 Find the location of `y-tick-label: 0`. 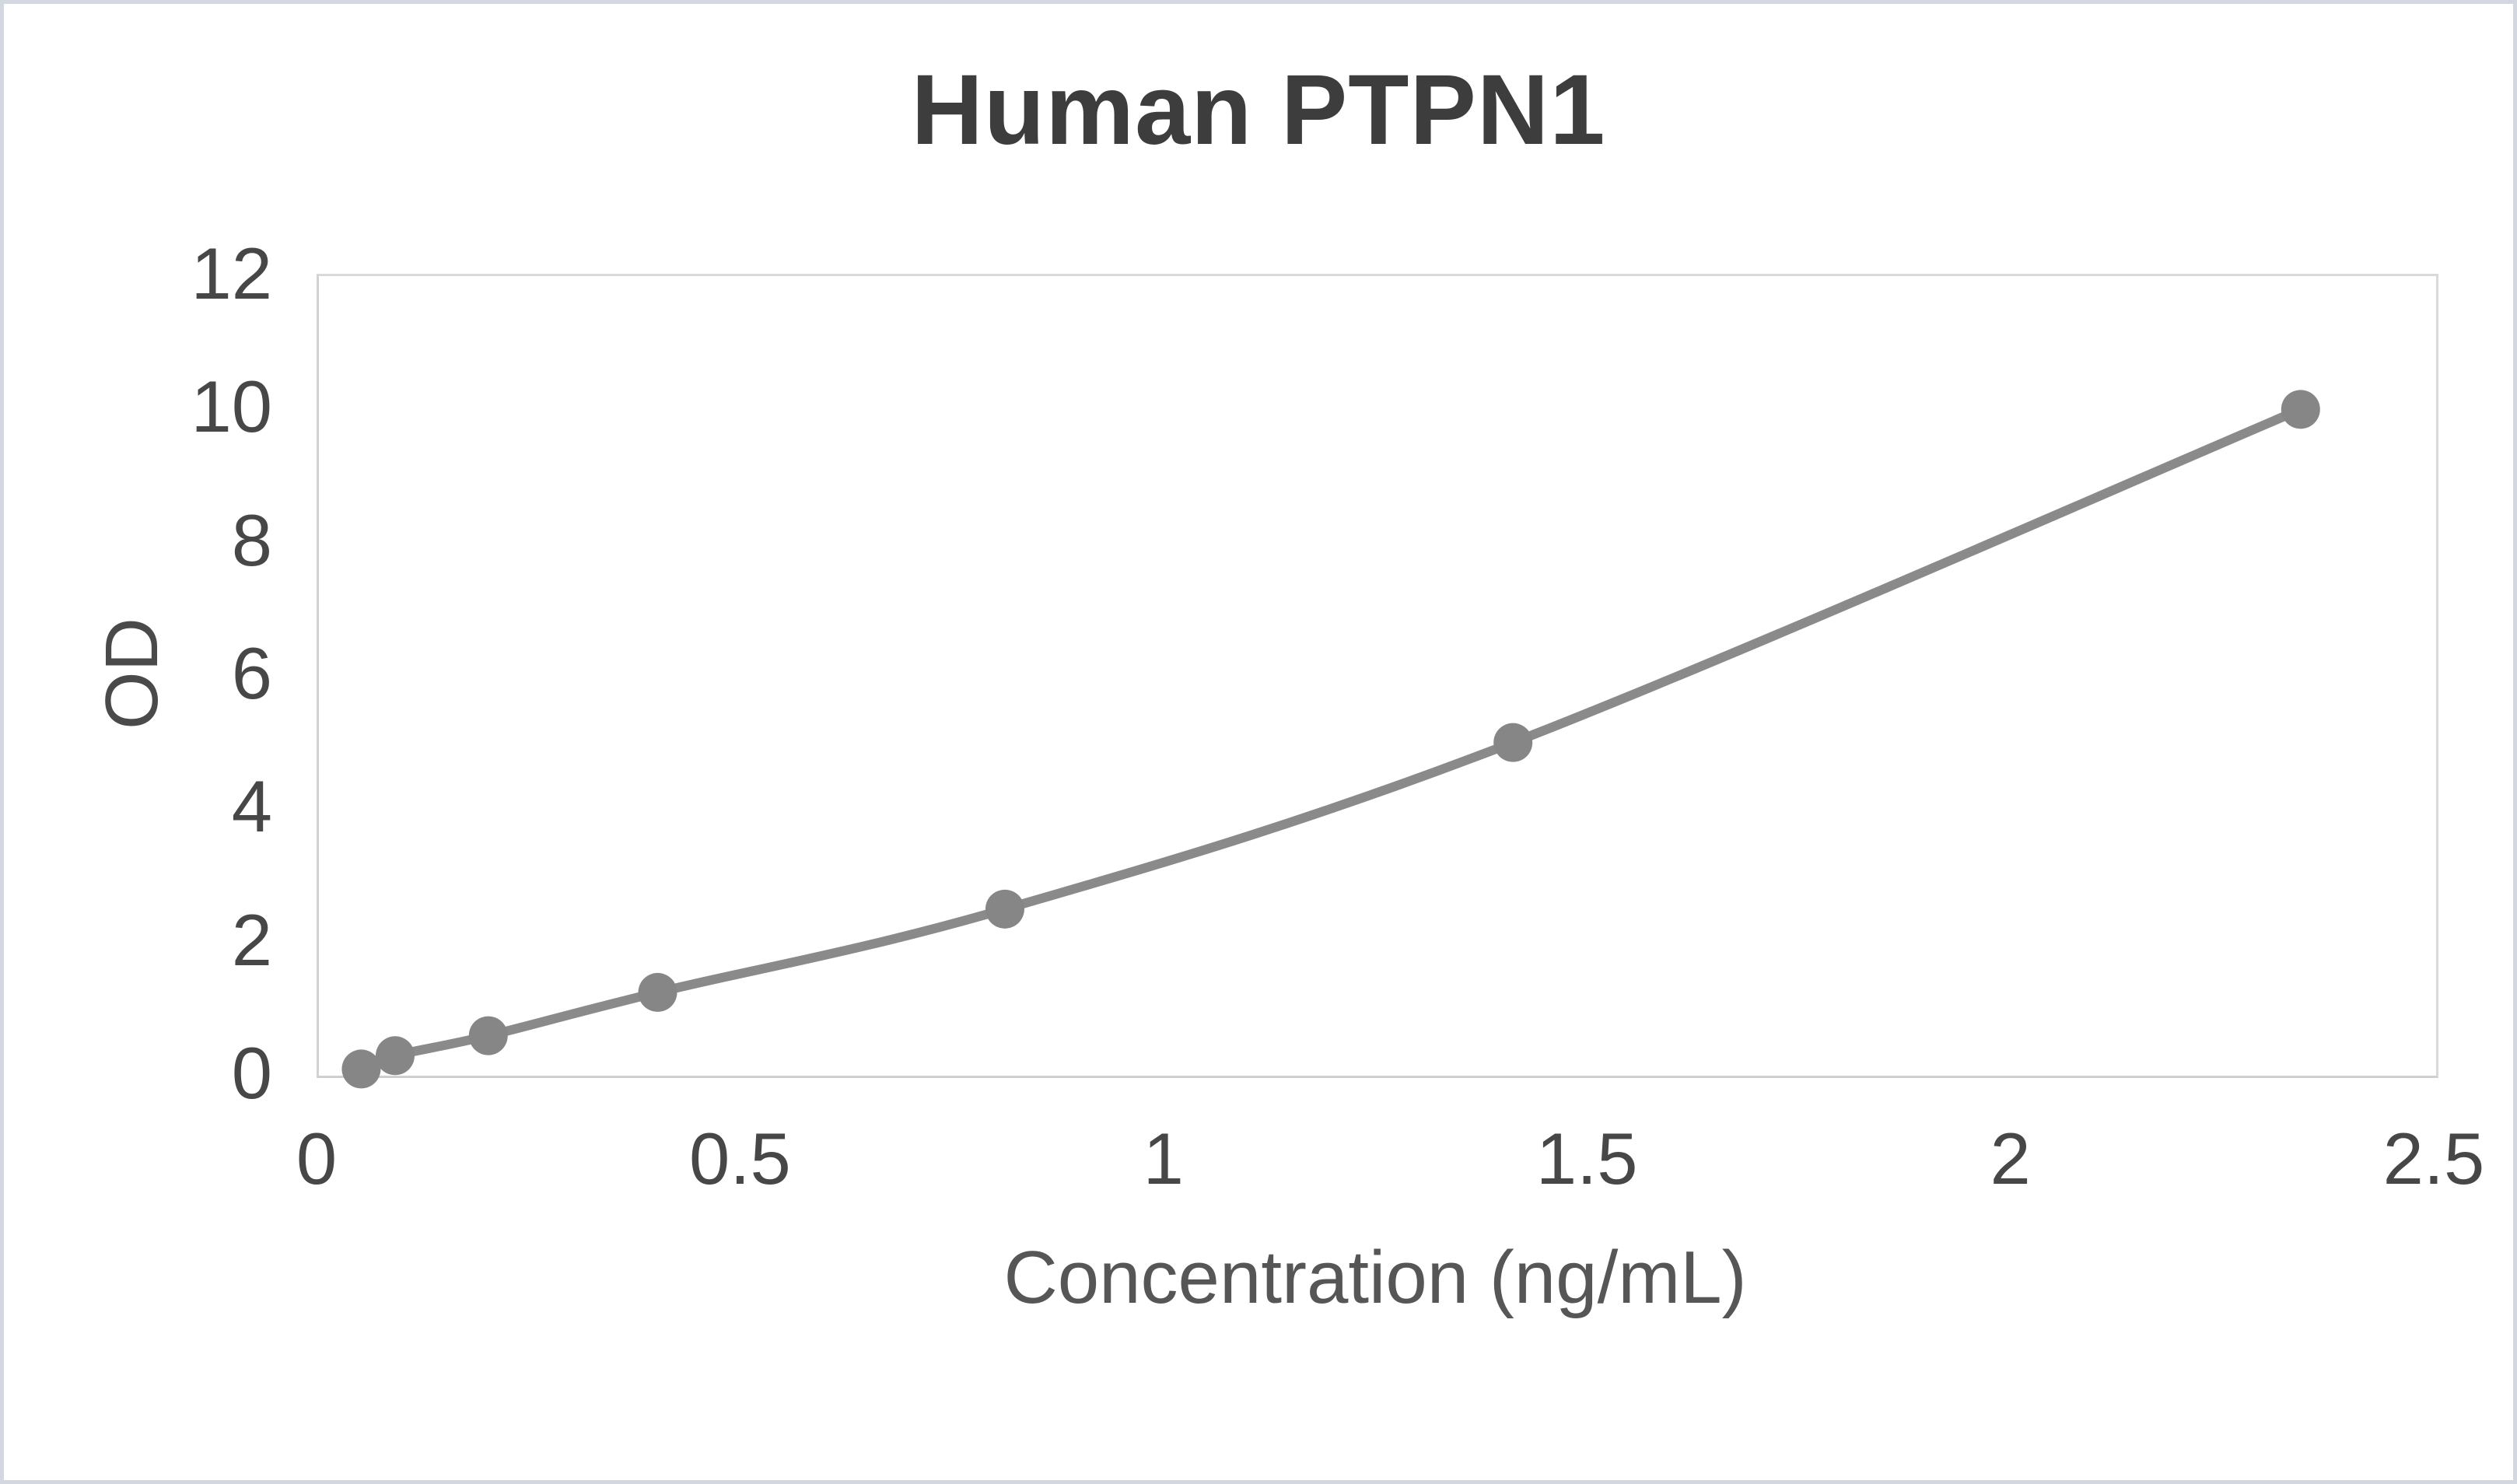

y-tick-label: 0 is located at coordinates (251, 1073).